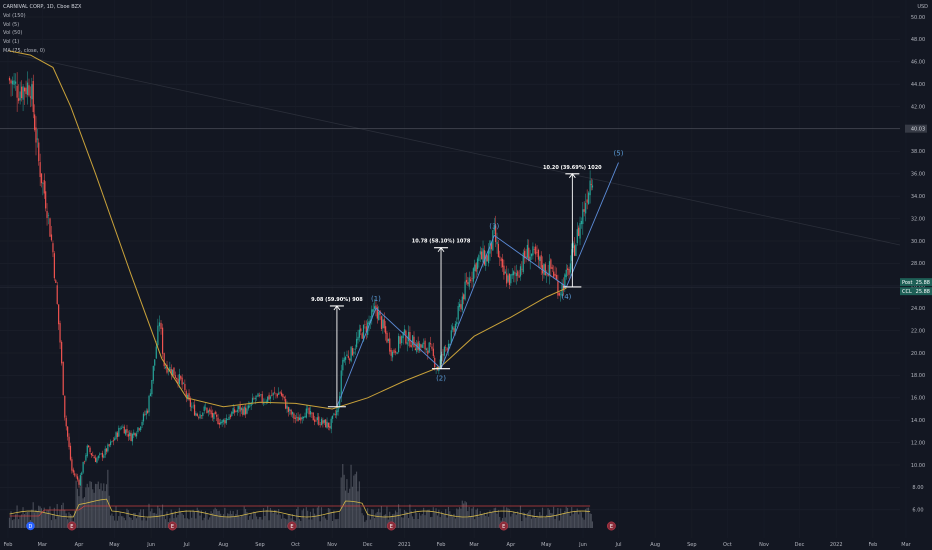 Image resolution: width=932 pixels, height=550 pixels. I want to click on price-tick-label: 18.00, so click(918, 376).